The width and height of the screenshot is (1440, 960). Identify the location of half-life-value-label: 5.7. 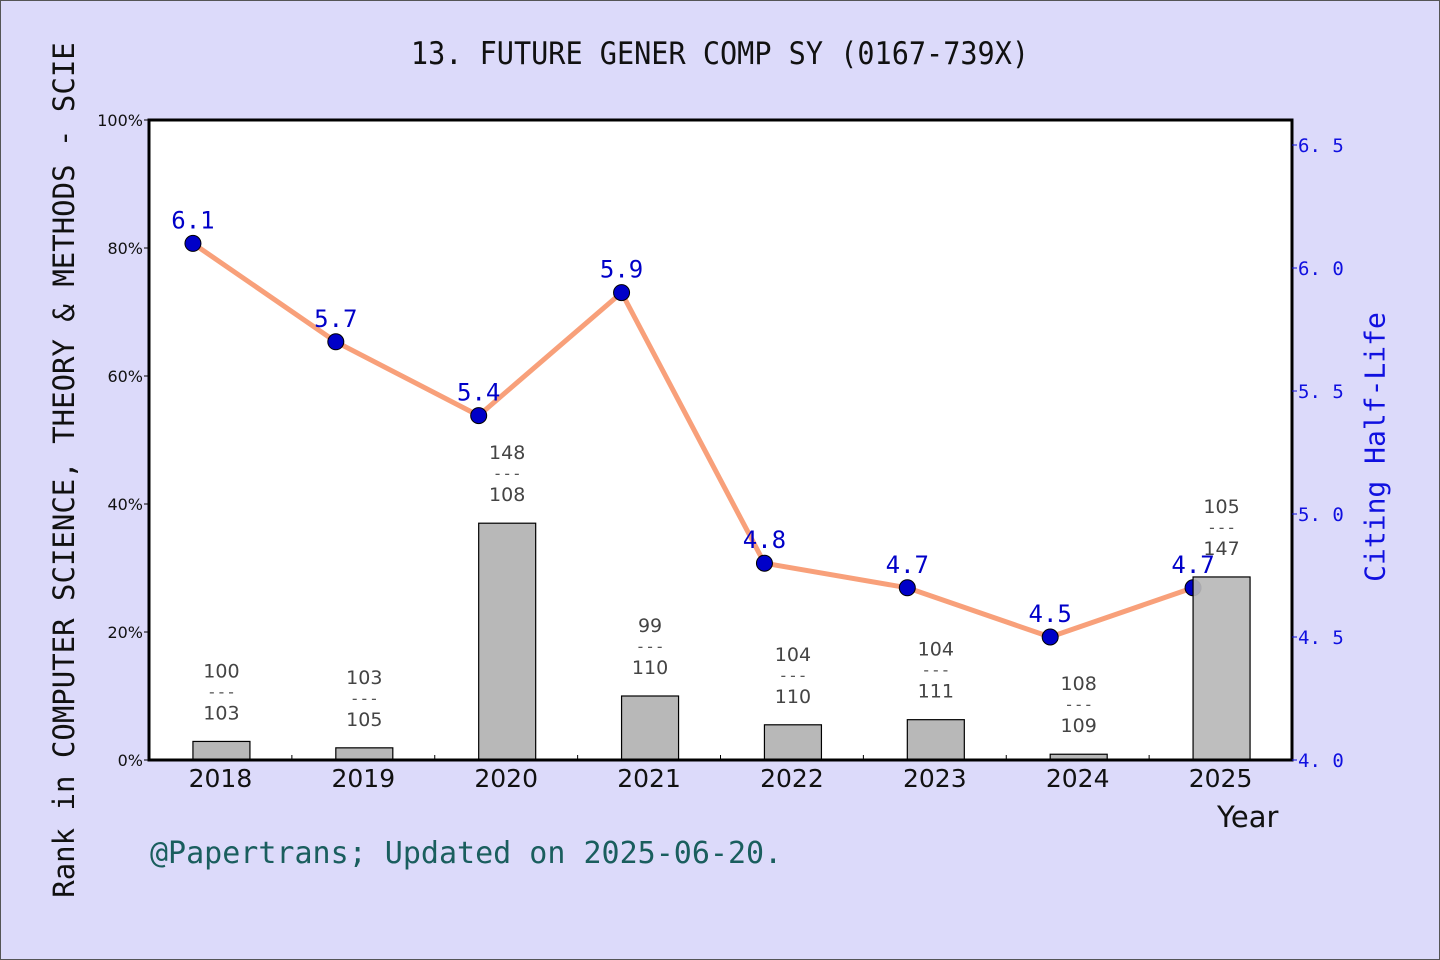
(335, 319).